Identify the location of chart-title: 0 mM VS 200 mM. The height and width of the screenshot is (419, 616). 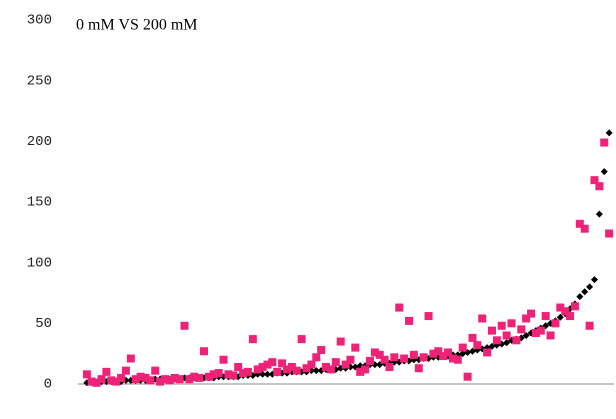
(137, 25).